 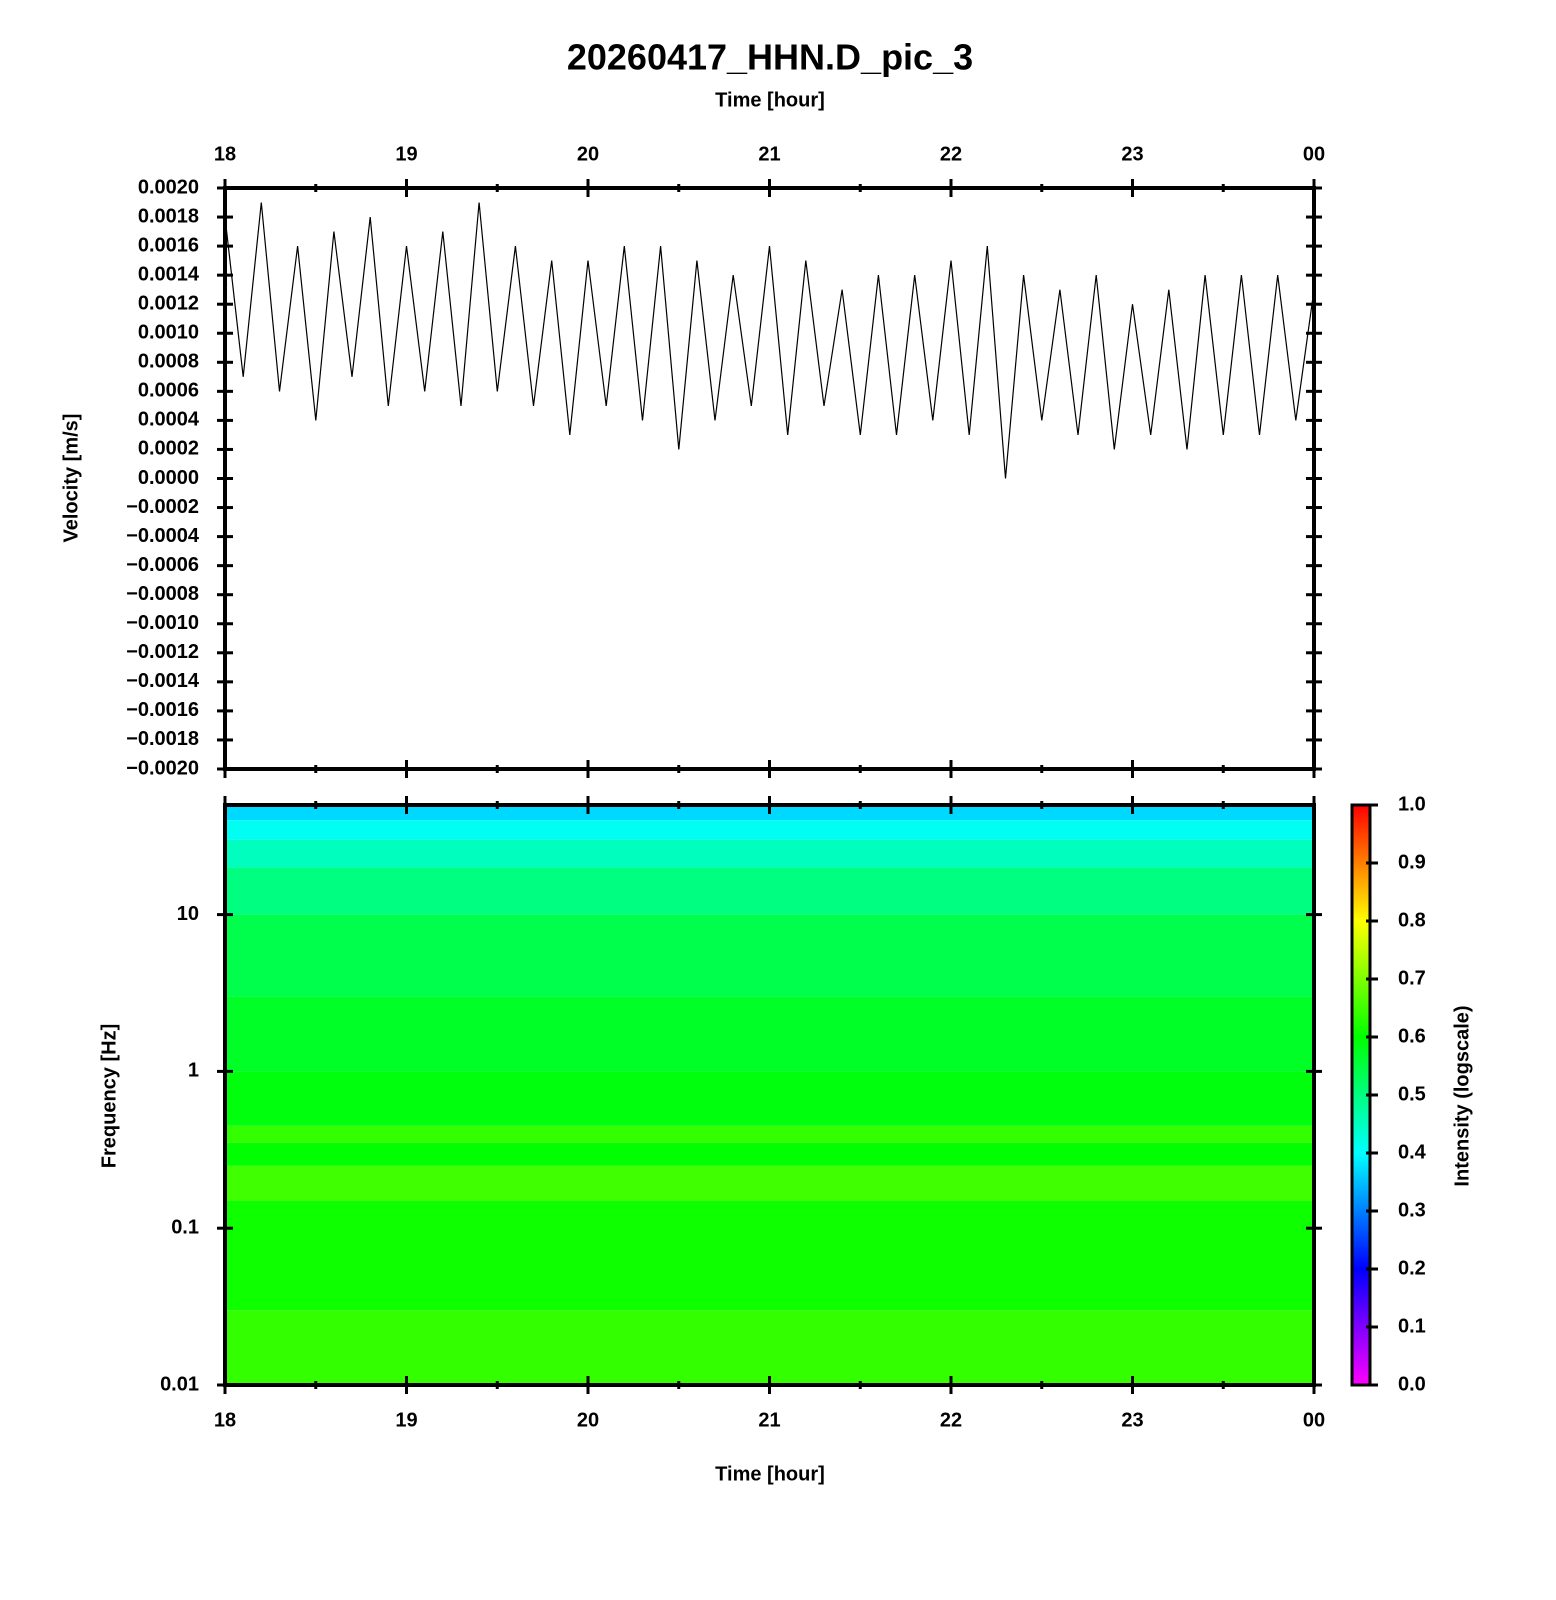 I want to click on y-tick-label: −0.0016, so click(x=162, y=710).